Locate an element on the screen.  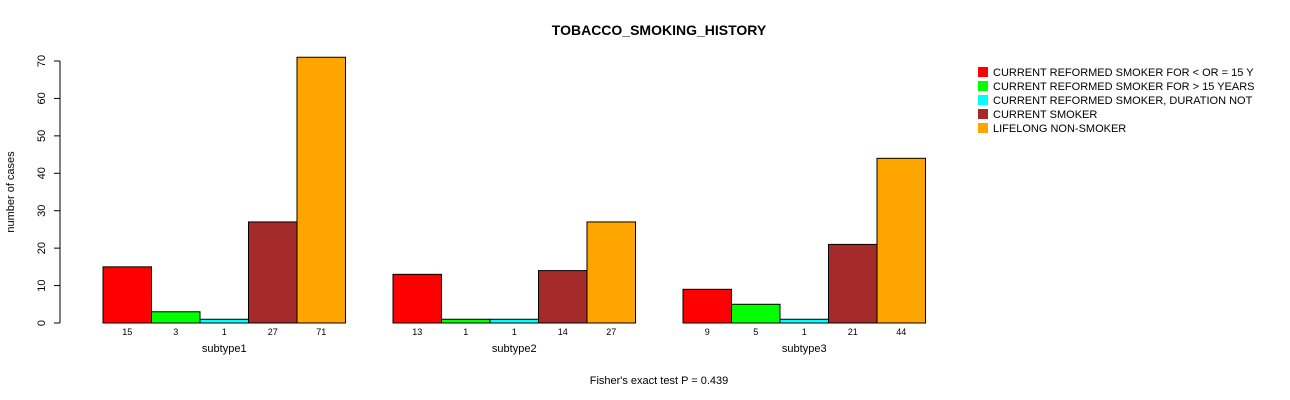
bar-value-label: 14 is located at coordinates (563, 332).